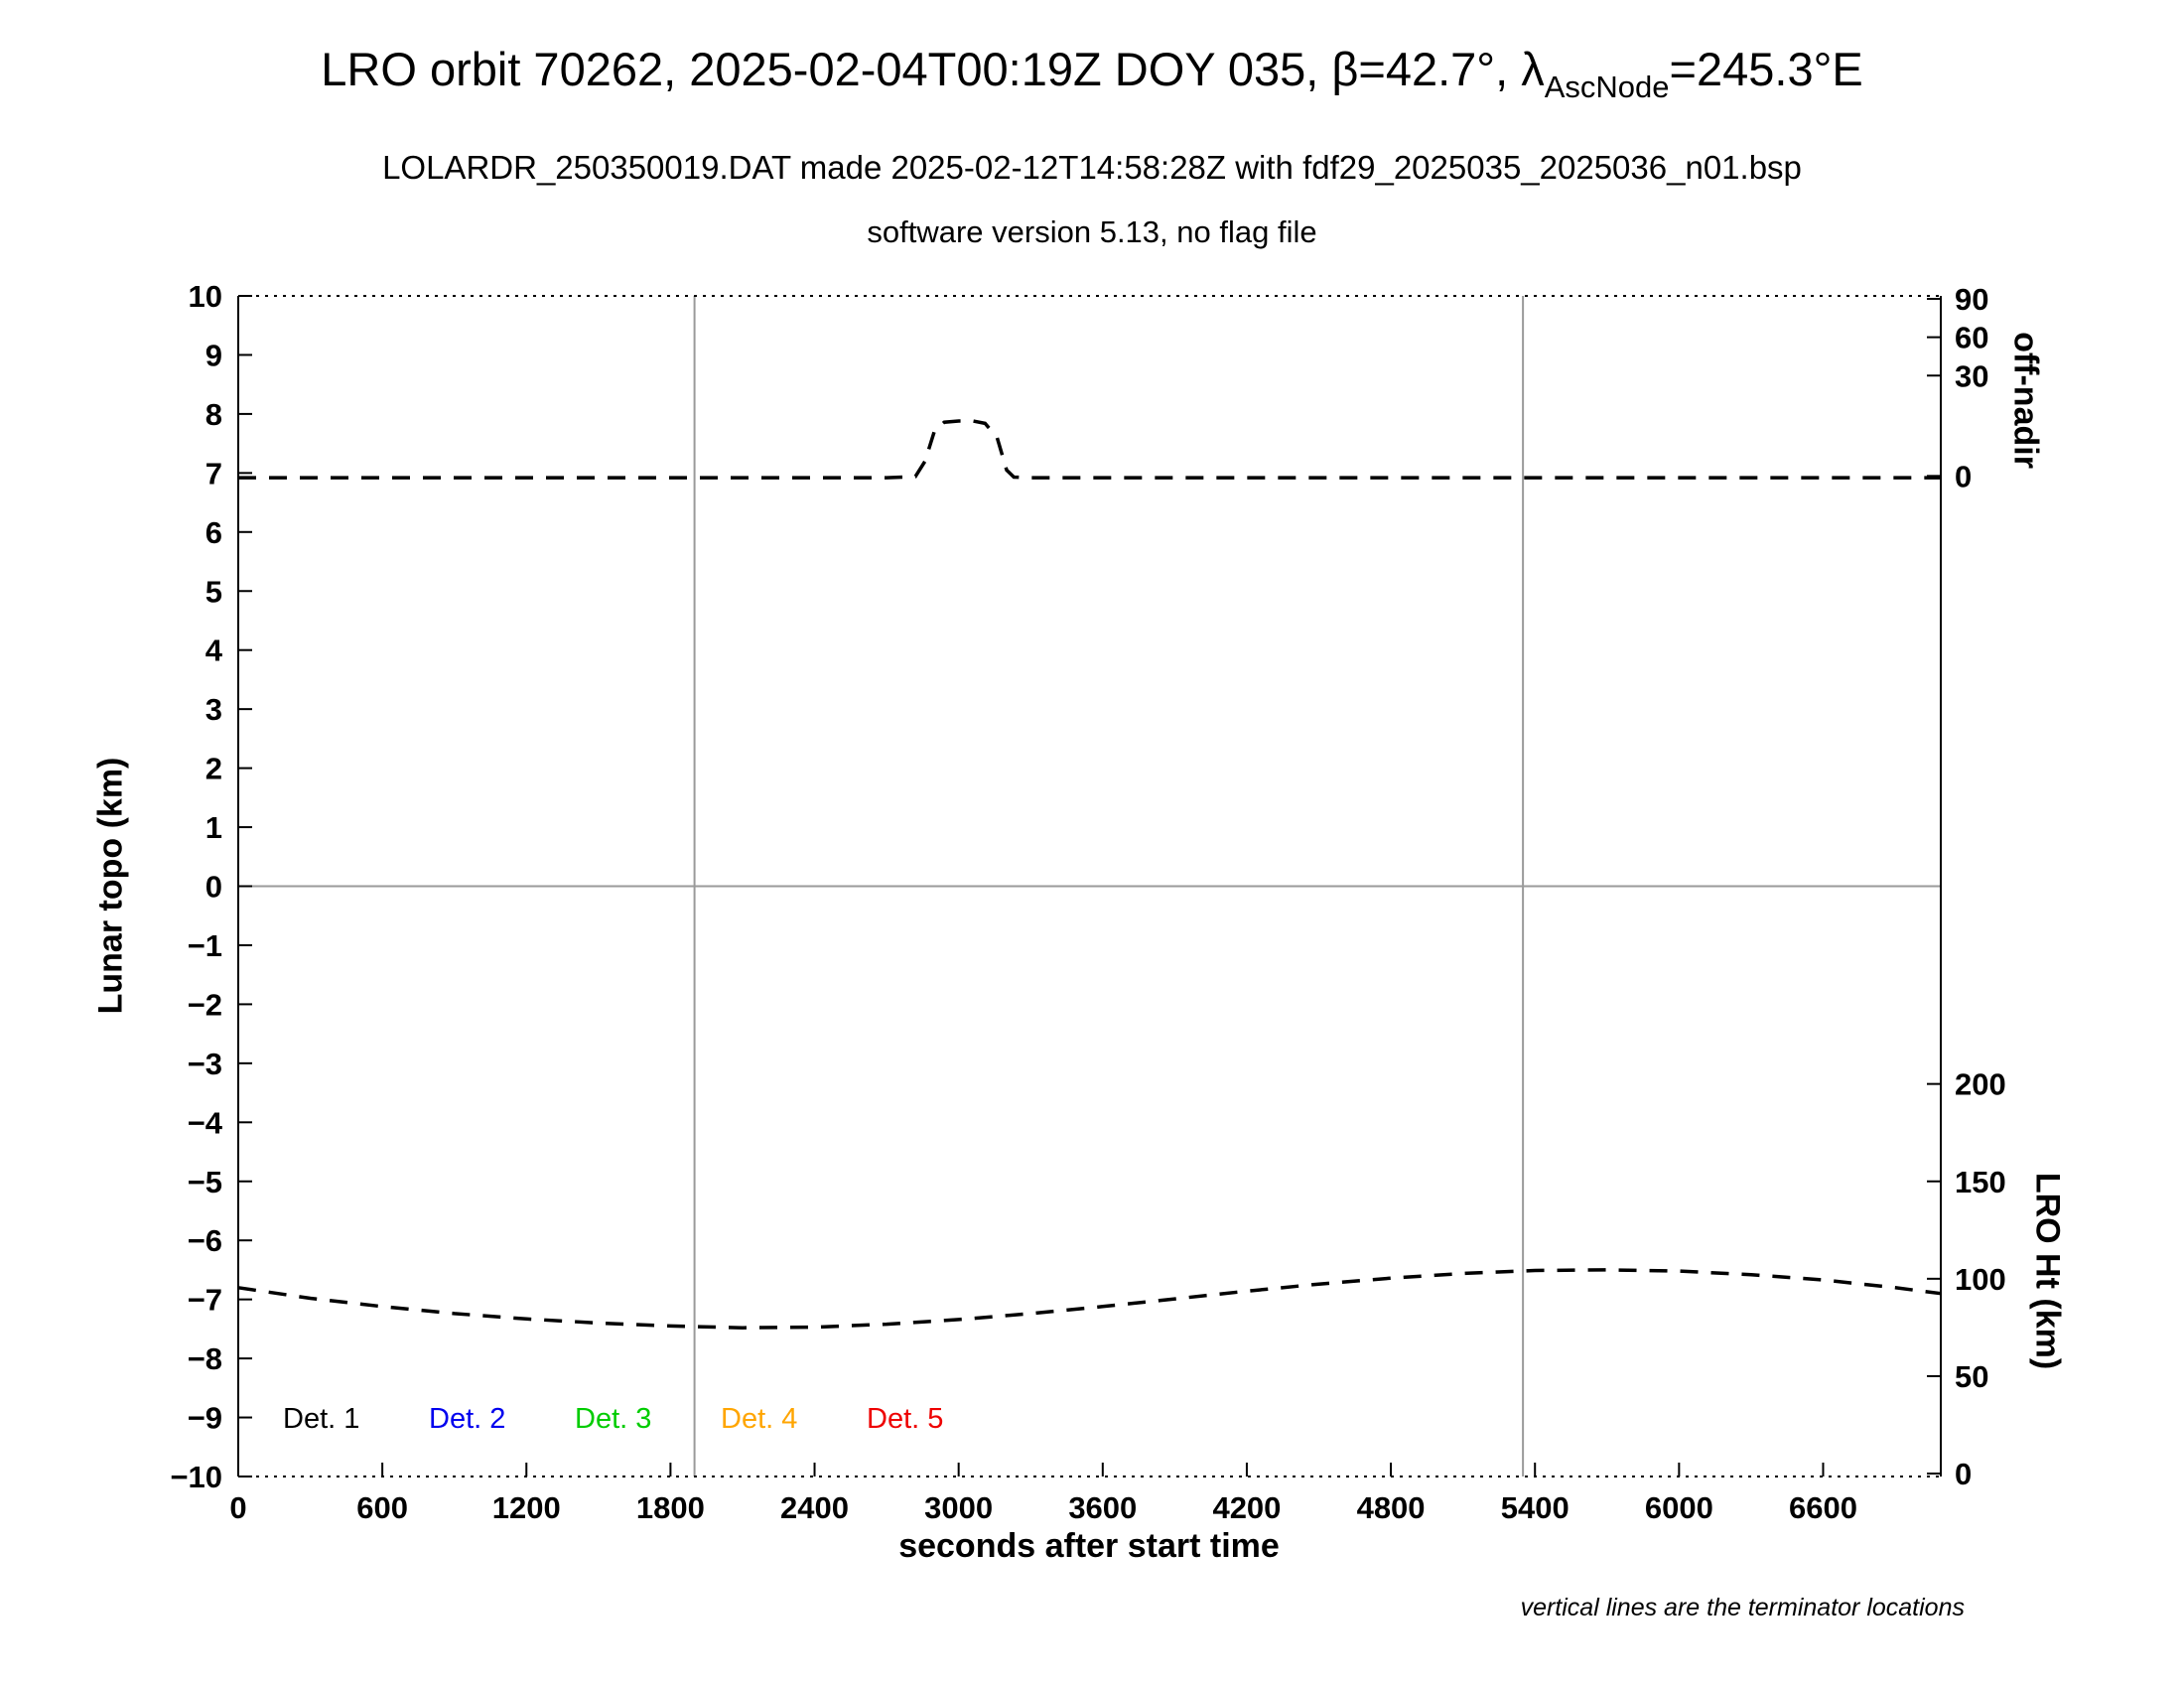 This screenshot has height=1688, width=2184. Describe the element at coordinates (1089, 1546) in the screenshot. I see `x-axis-title: seconds after start time` at that location.